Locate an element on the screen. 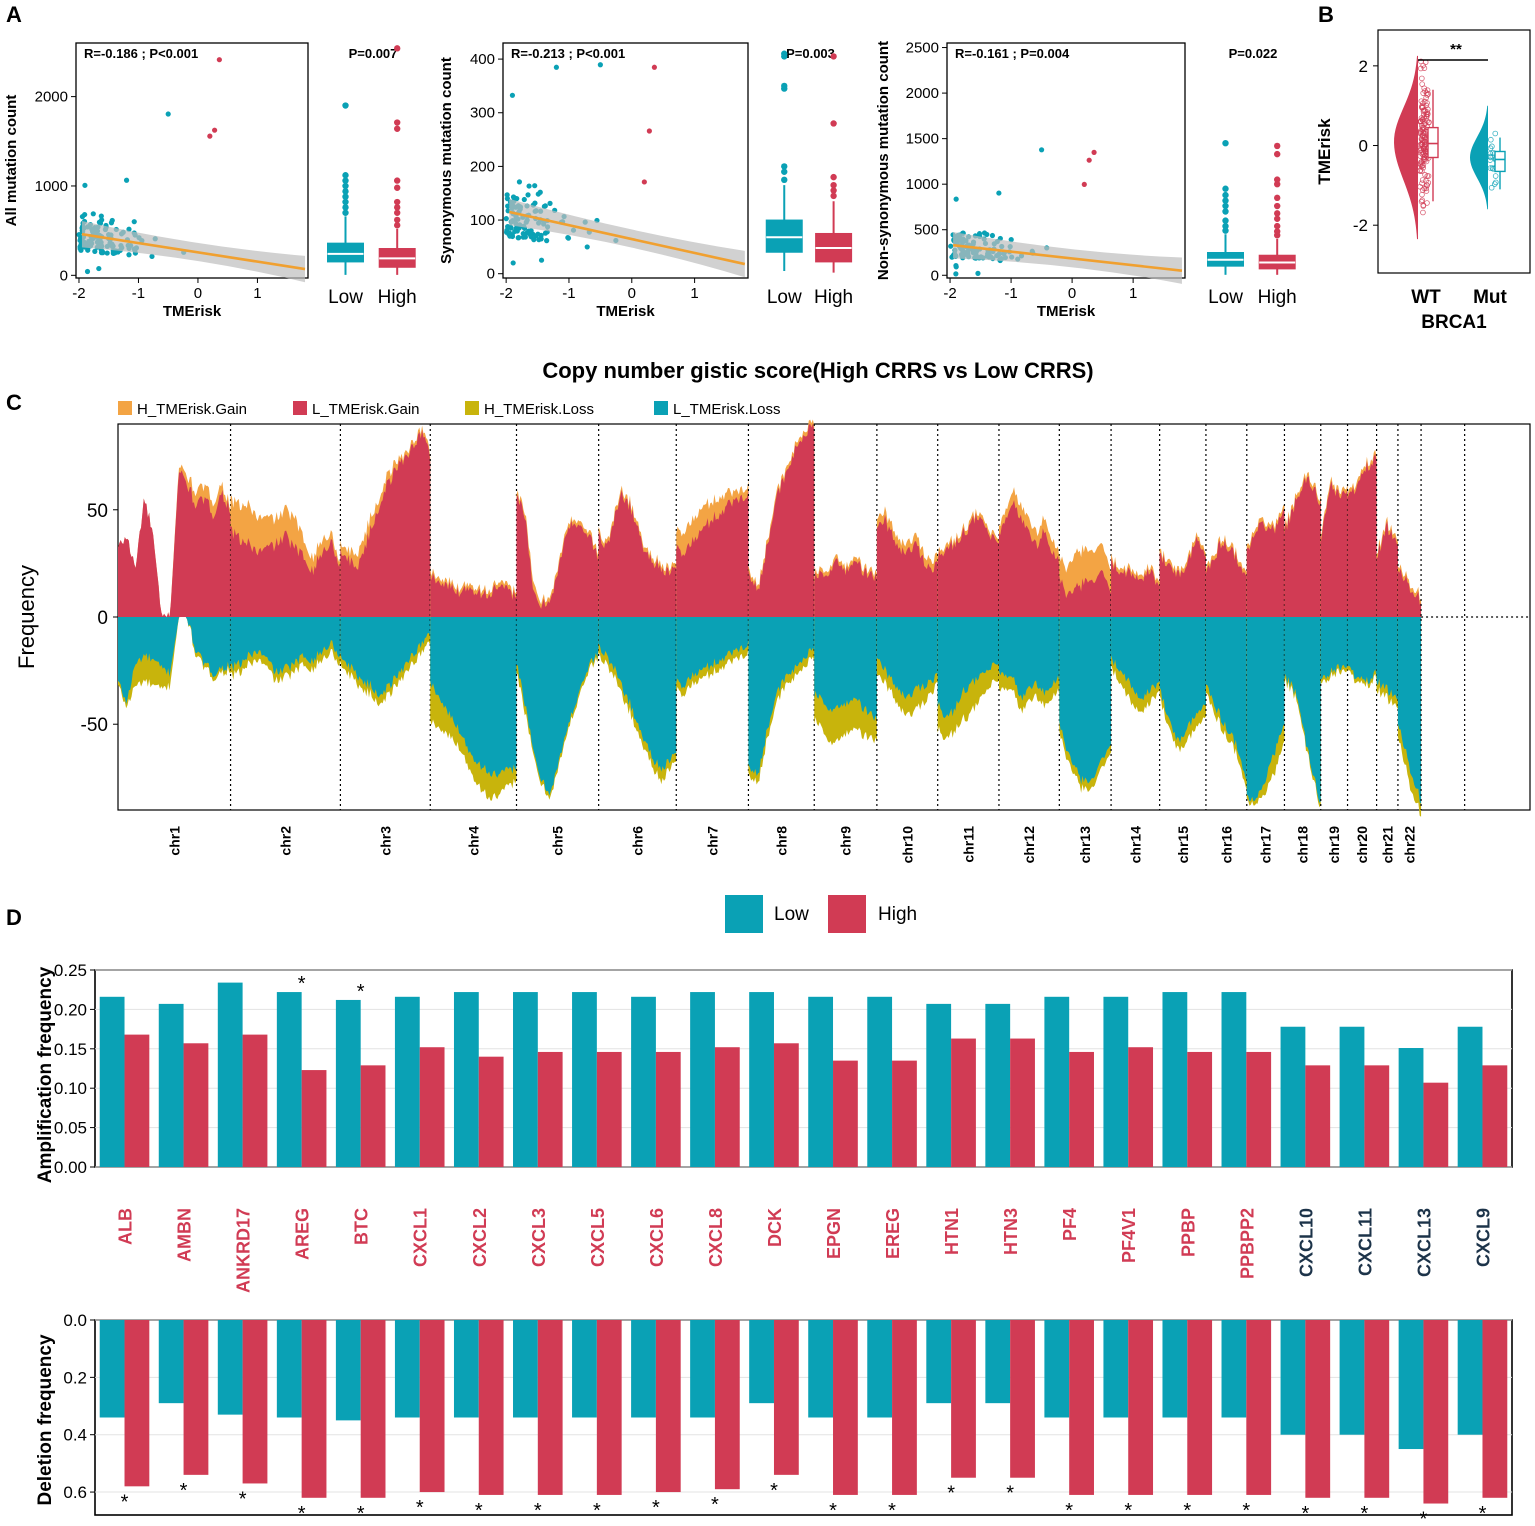  gene-label: CXCL2 is located at coordinates (480, 1237).